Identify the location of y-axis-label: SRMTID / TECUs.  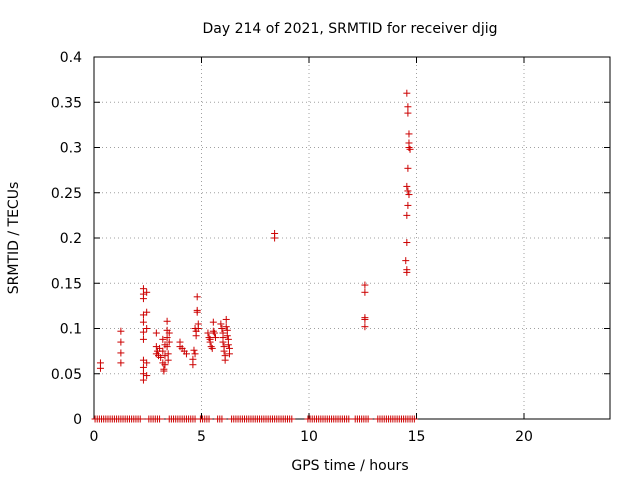
(14, 238).